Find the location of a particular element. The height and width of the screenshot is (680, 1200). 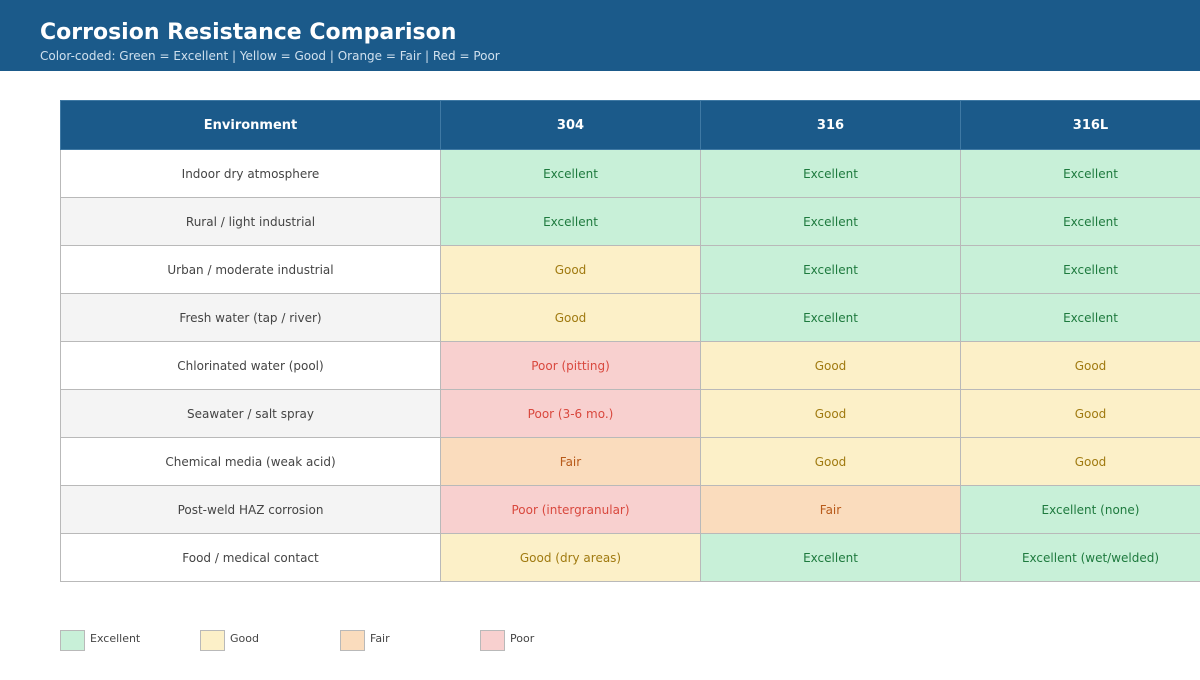

rating-cell: Excellent (wet/welded) is located at coordinates (1080, 557).